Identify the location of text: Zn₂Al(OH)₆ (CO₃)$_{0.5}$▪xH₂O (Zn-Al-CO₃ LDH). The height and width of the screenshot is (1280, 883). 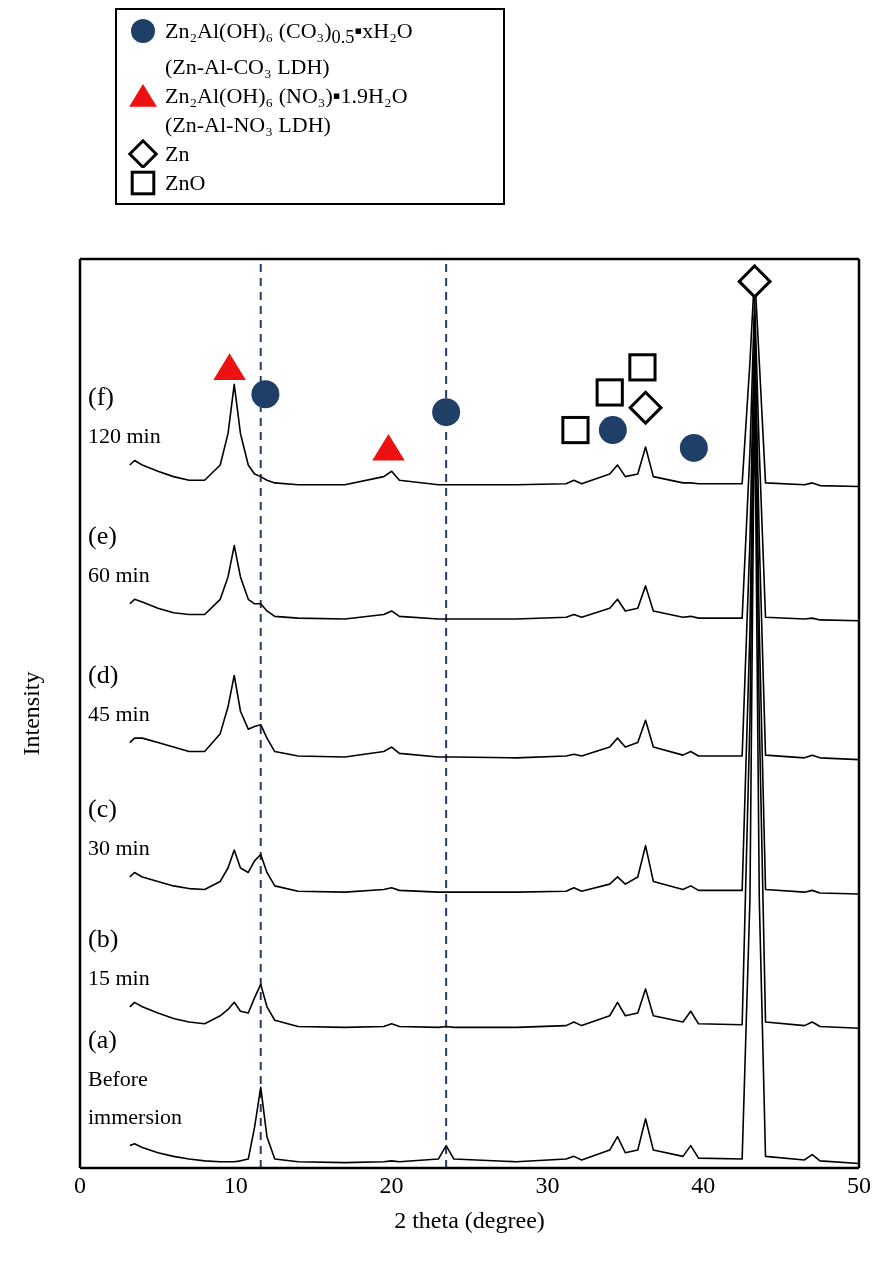
(289, 49).